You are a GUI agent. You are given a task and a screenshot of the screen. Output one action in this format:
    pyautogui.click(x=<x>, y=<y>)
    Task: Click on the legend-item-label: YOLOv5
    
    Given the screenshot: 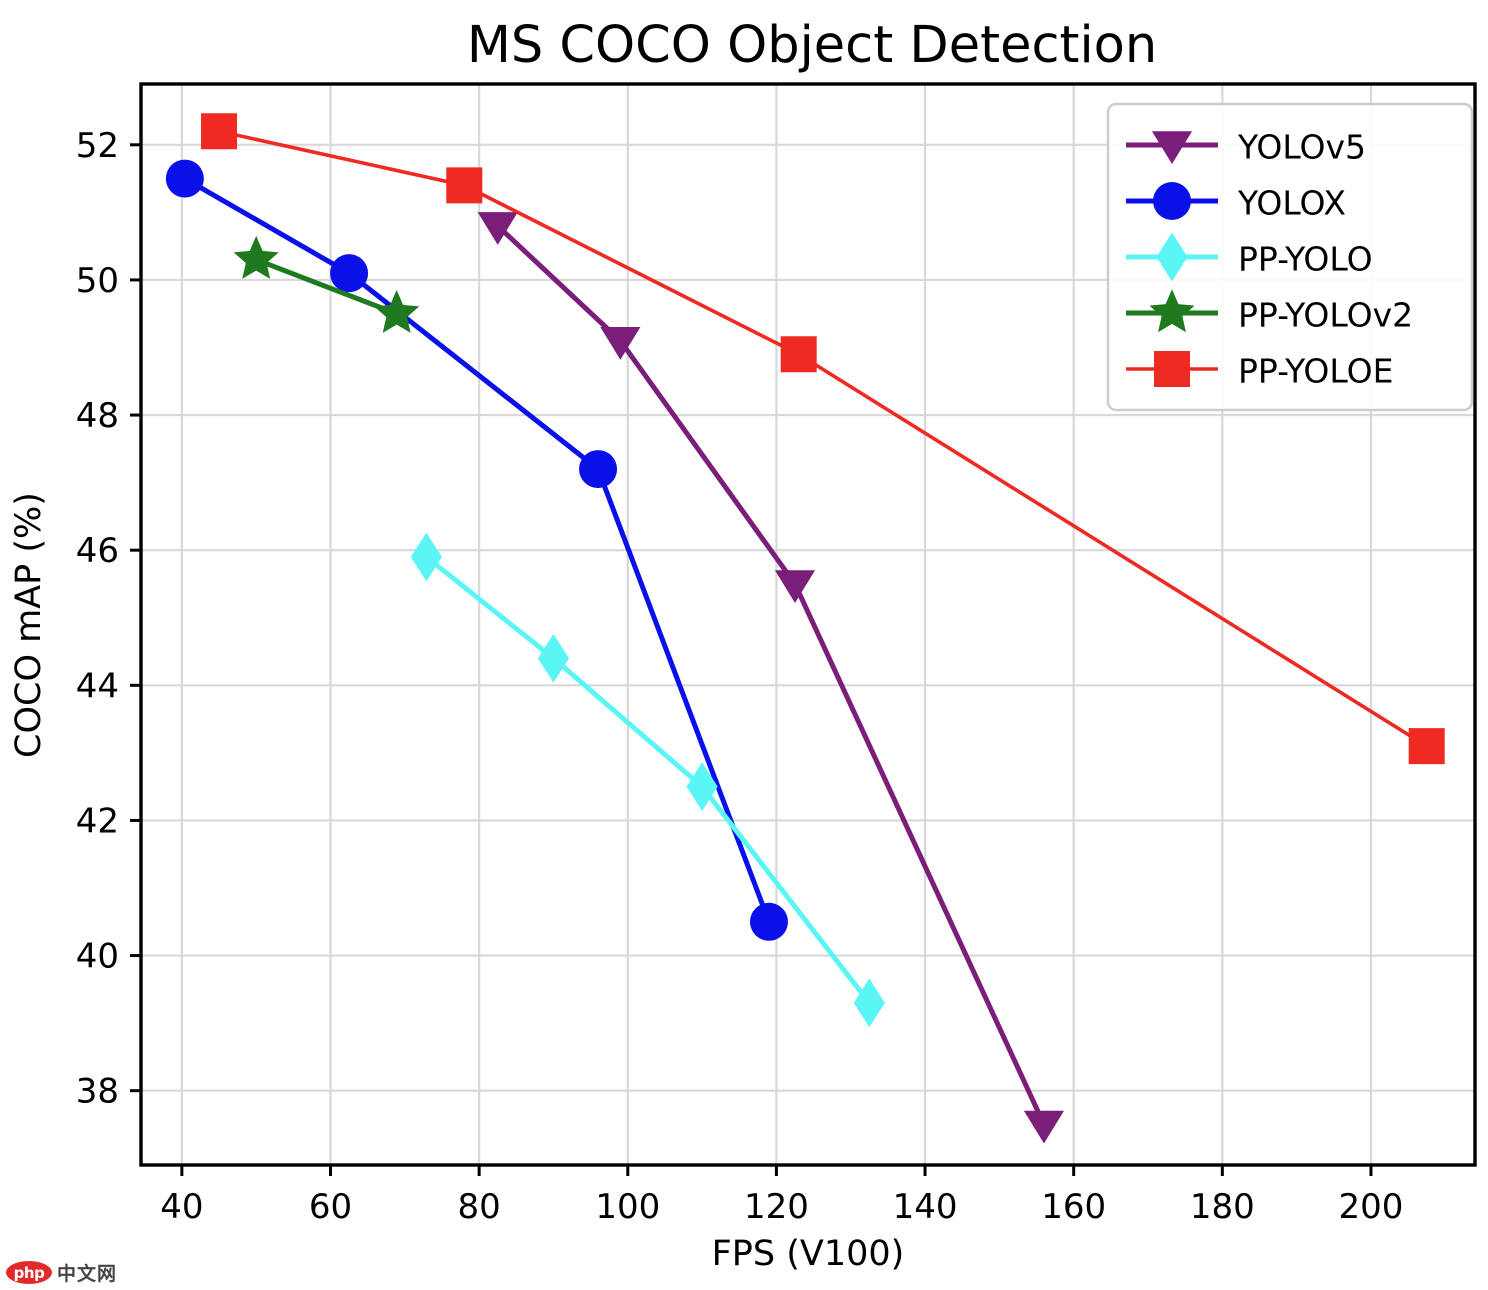 What is the action you would take?
    pyautogui.click(x=1301, y=147)
    